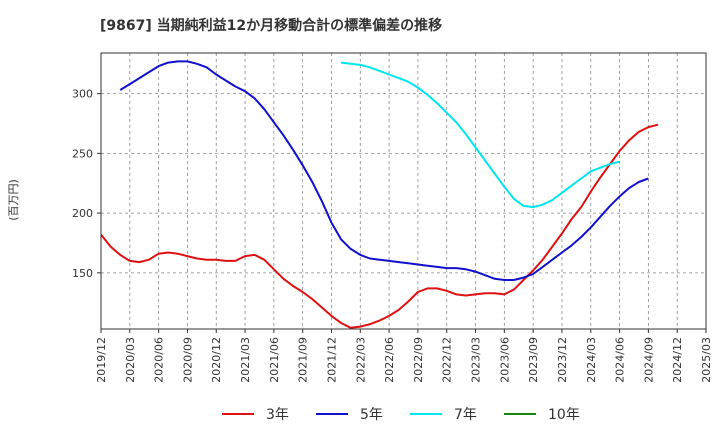 The height and width of the screenshot is (440, 720). What do you see at coordinates (533, 360) in the screenshot?
I see `x-tick-label: 2023/09` at bounding box center [533, 360].